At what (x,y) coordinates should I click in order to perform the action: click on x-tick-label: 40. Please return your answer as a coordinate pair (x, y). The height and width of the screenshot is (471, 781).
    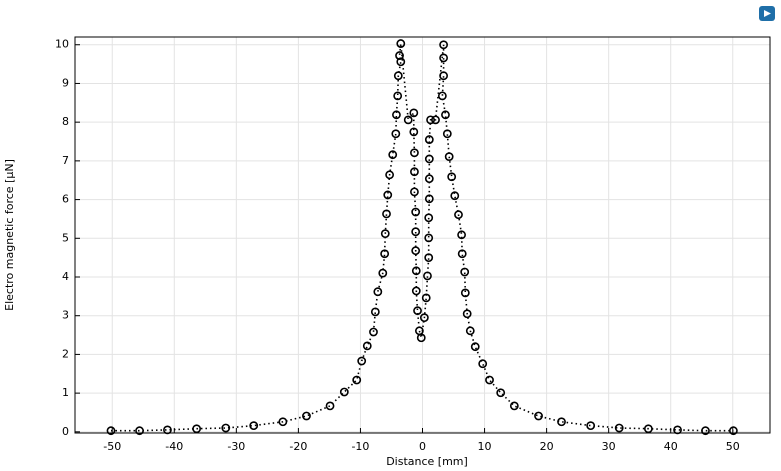
    Looking at the image, I should click on (671, 446).